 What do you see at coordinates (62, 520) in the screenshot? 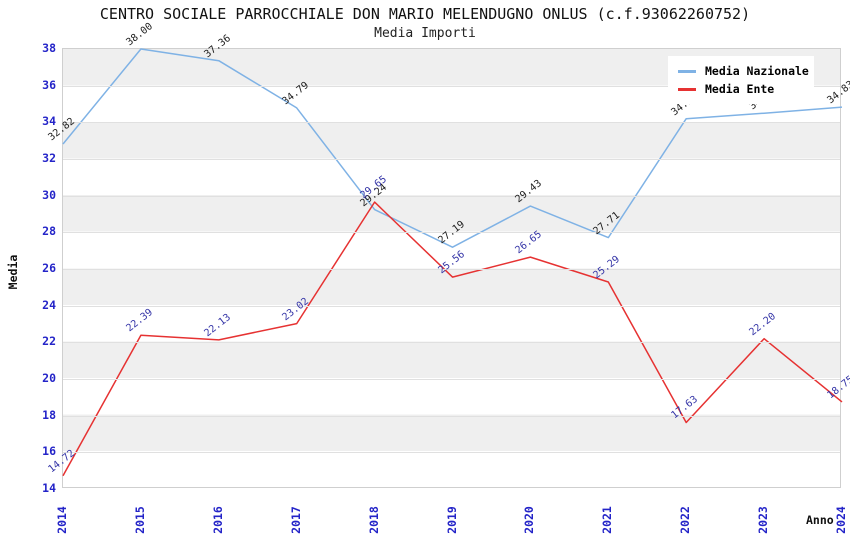
I see `x-tick-label: 2014` at bounding box center [62, 520].